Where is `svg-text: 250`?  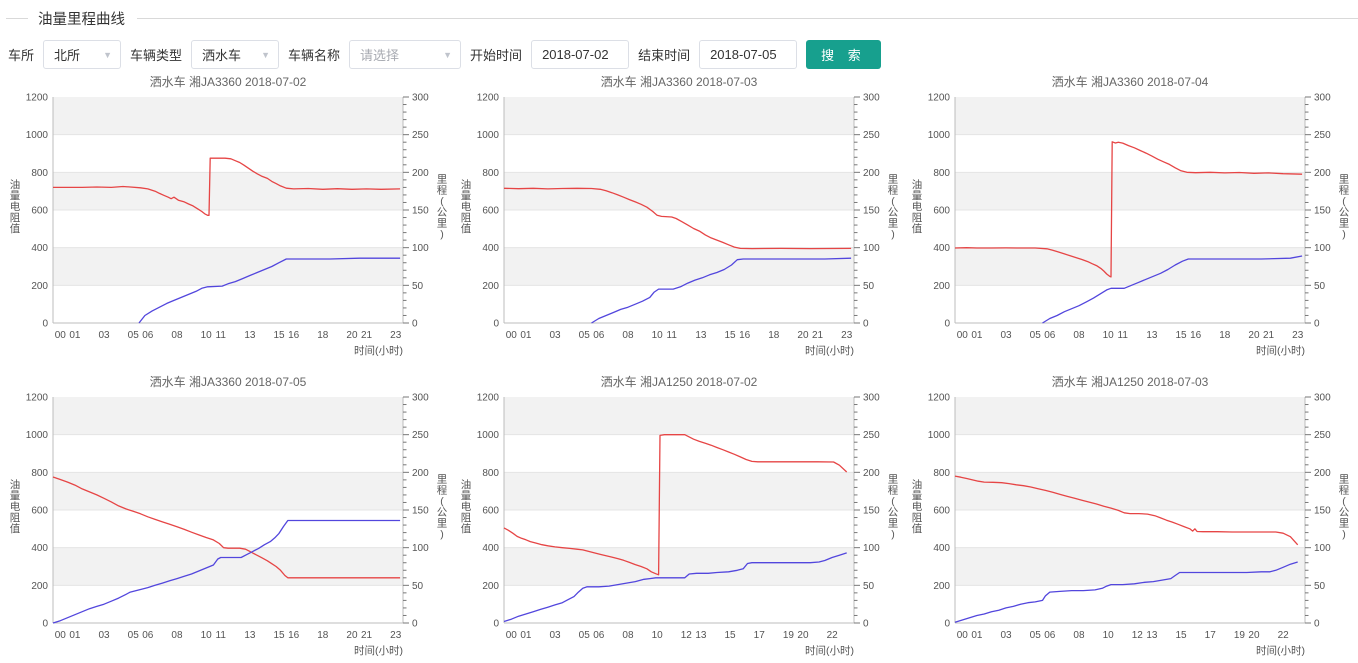
svg-text: 250 is located at coordinates (1322, 435).